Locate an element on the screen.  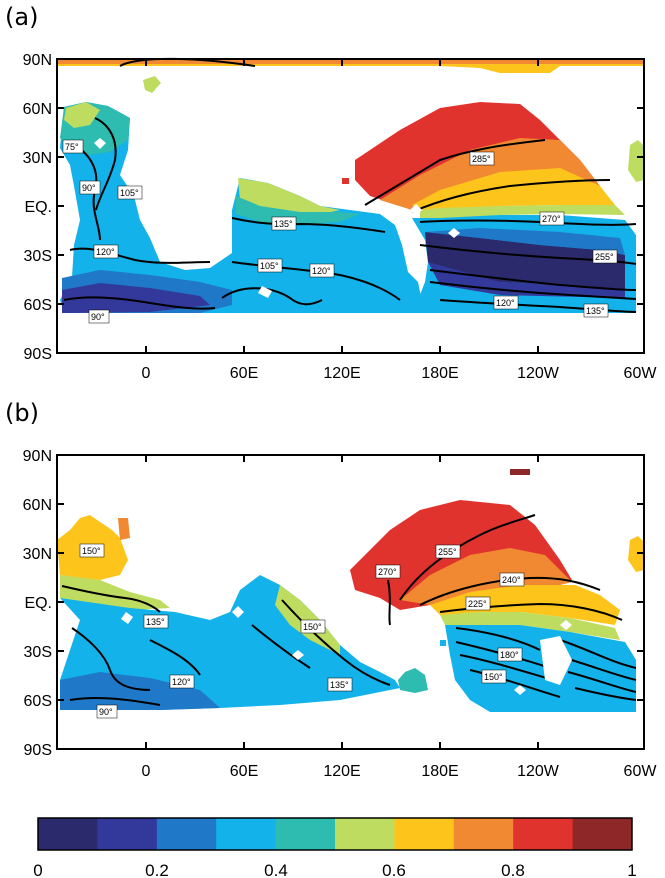
cbtick-3: 0.6 is located at coordinates (394, 869).